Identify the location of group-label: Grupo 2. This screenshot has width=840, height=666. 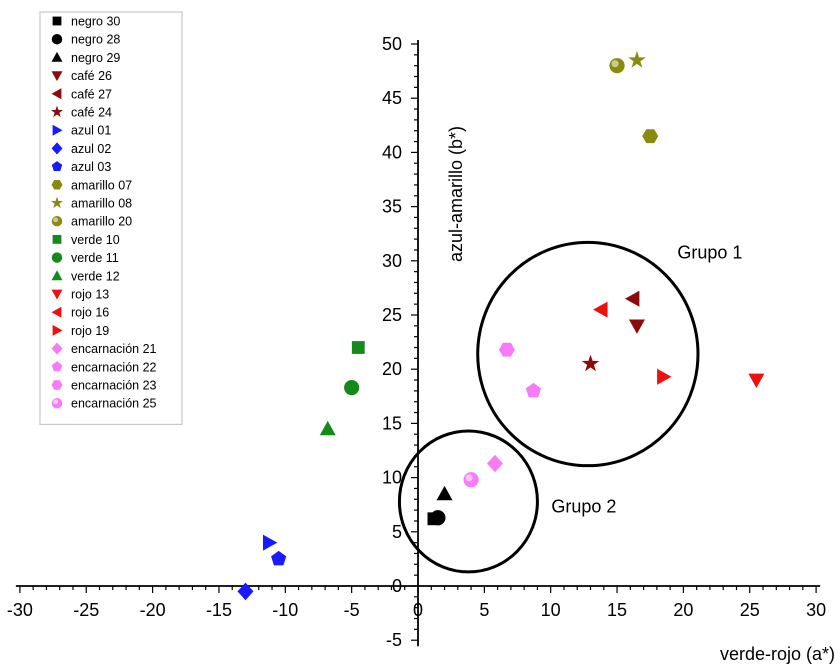
(583, 506).